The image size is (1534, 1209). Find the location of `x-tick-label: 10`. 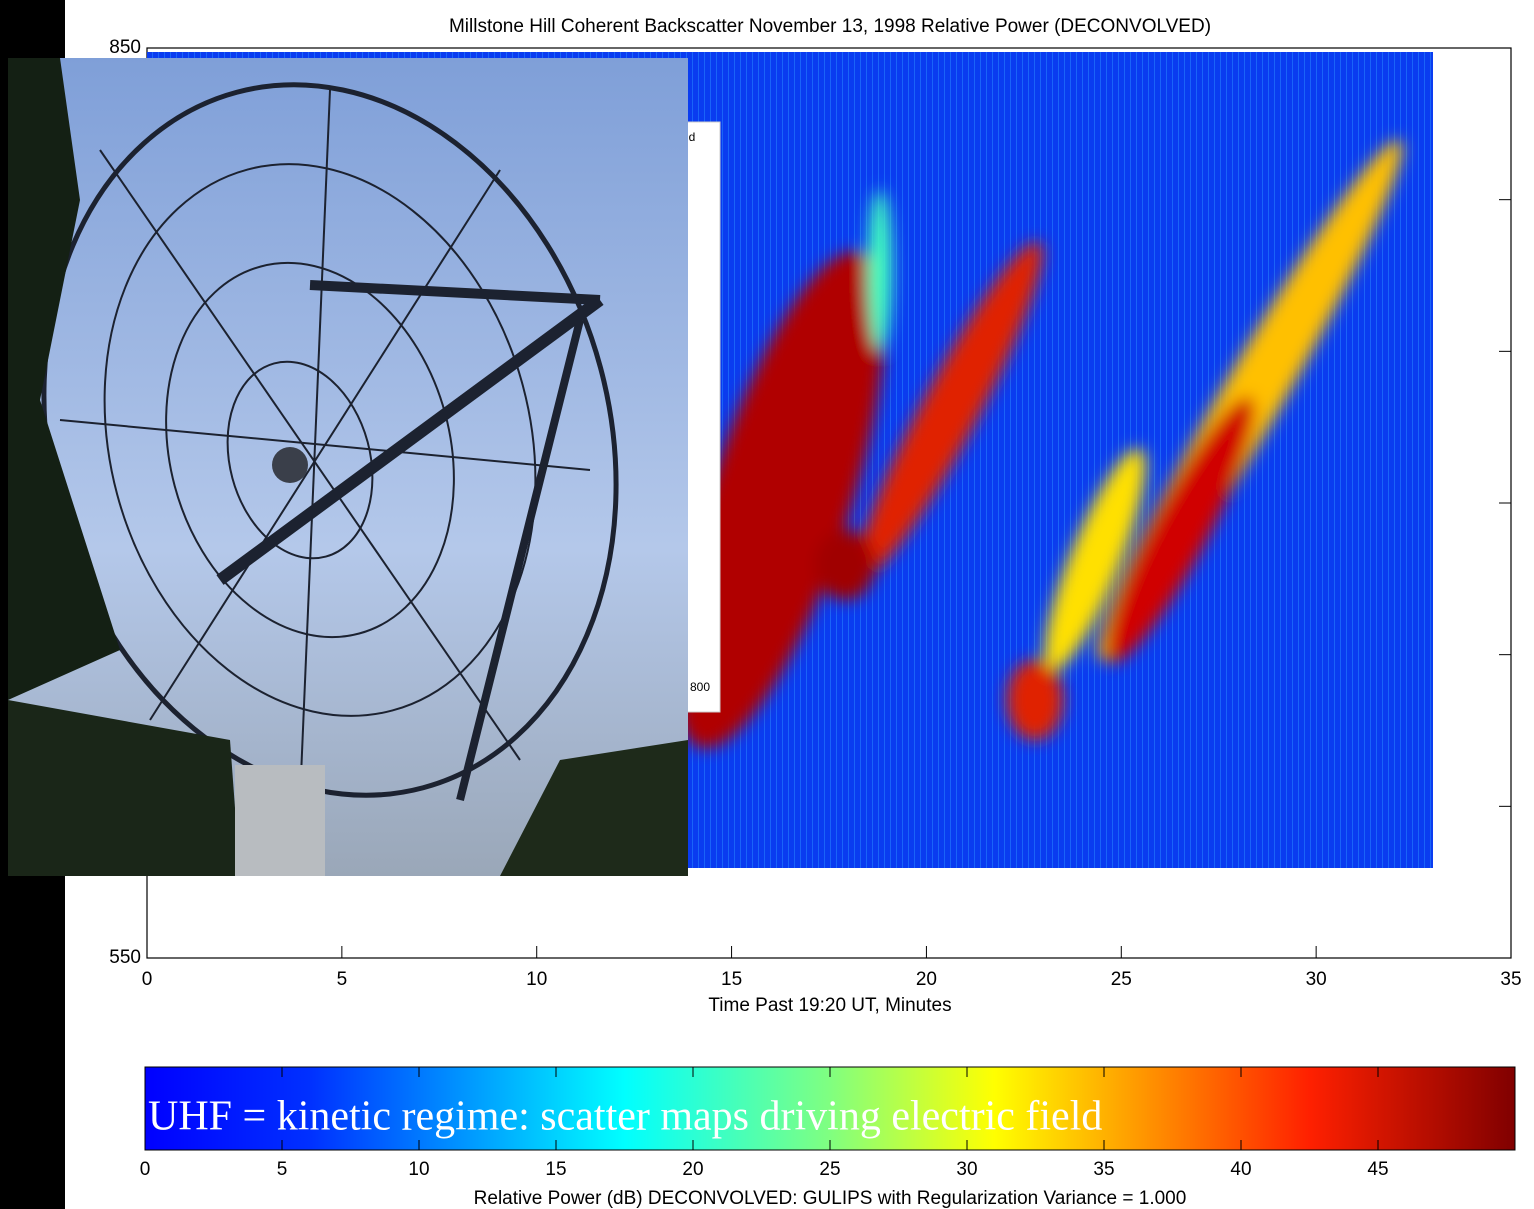

x-tick-label: 10 is located at coordinates (536, 979).